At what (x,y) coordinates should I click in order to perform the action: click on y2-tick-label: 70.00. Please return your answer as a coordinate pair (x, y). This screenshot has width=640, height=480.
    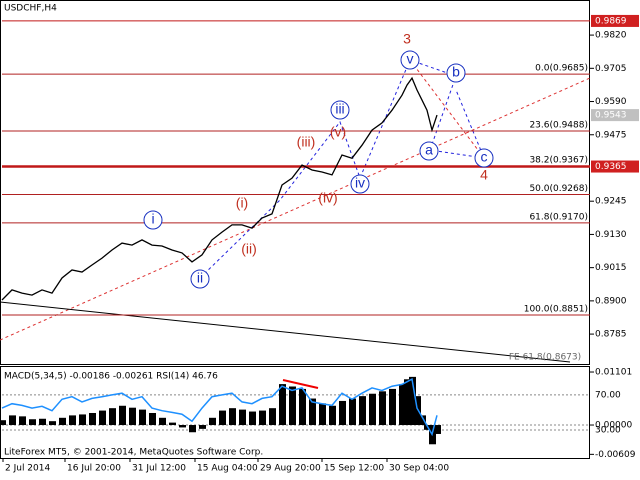
    Looking at the image, I should click on (608, 395).